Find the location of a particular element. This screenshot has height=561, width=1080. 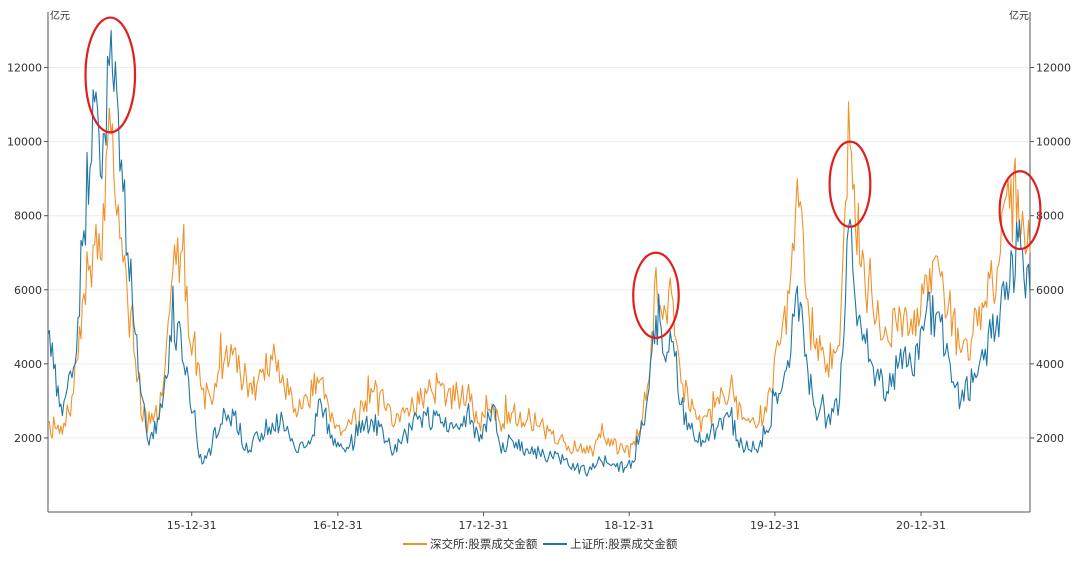

left-y-tick-label: 10000 is located at coordinates (24, 142).